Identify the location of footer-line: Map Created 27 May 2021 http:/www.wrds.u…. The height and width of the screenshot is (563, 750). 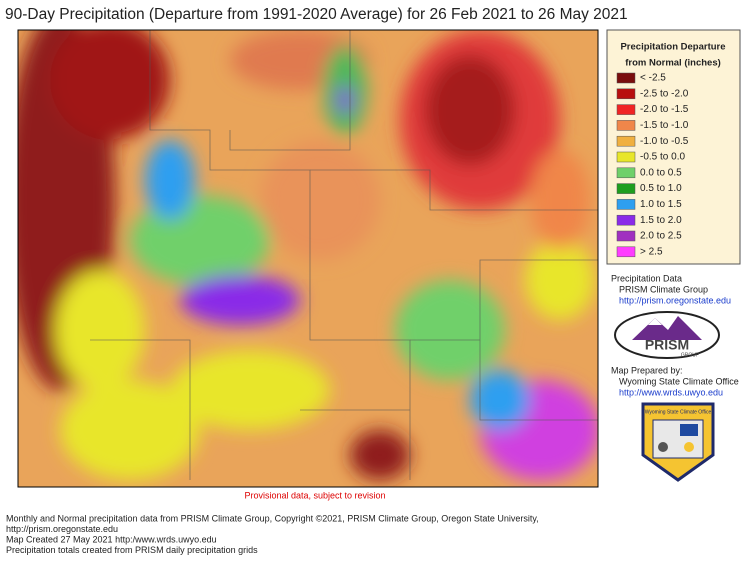
(111, 539).